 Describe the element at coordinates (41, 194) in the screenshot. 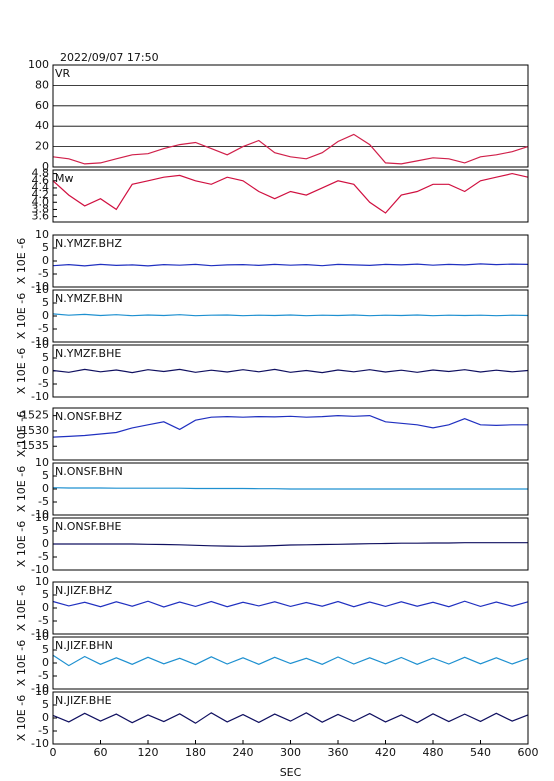

I see `y-tick-label: 4.2` at that location.